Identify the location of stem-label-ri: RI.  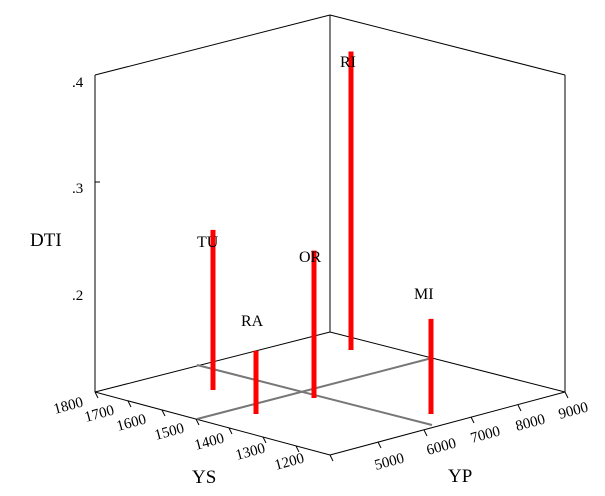
(348, 62).